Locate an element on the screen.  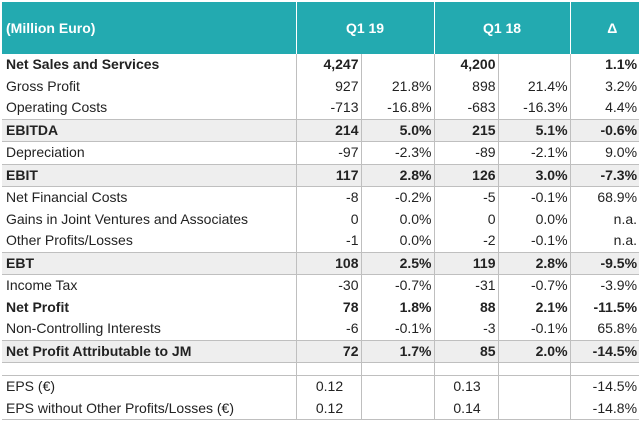
delta-value: -9.5% is located at coordinates (605, 263).